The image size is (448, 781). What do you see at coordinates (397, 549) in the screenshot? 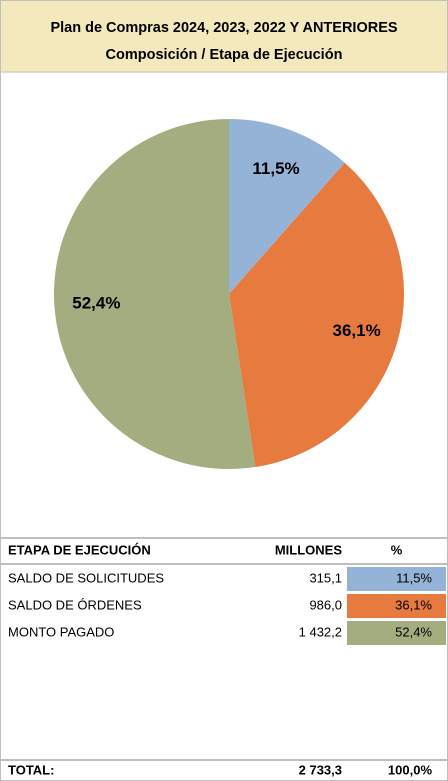
I see `table-header: %` at bounding box center [397, 549].